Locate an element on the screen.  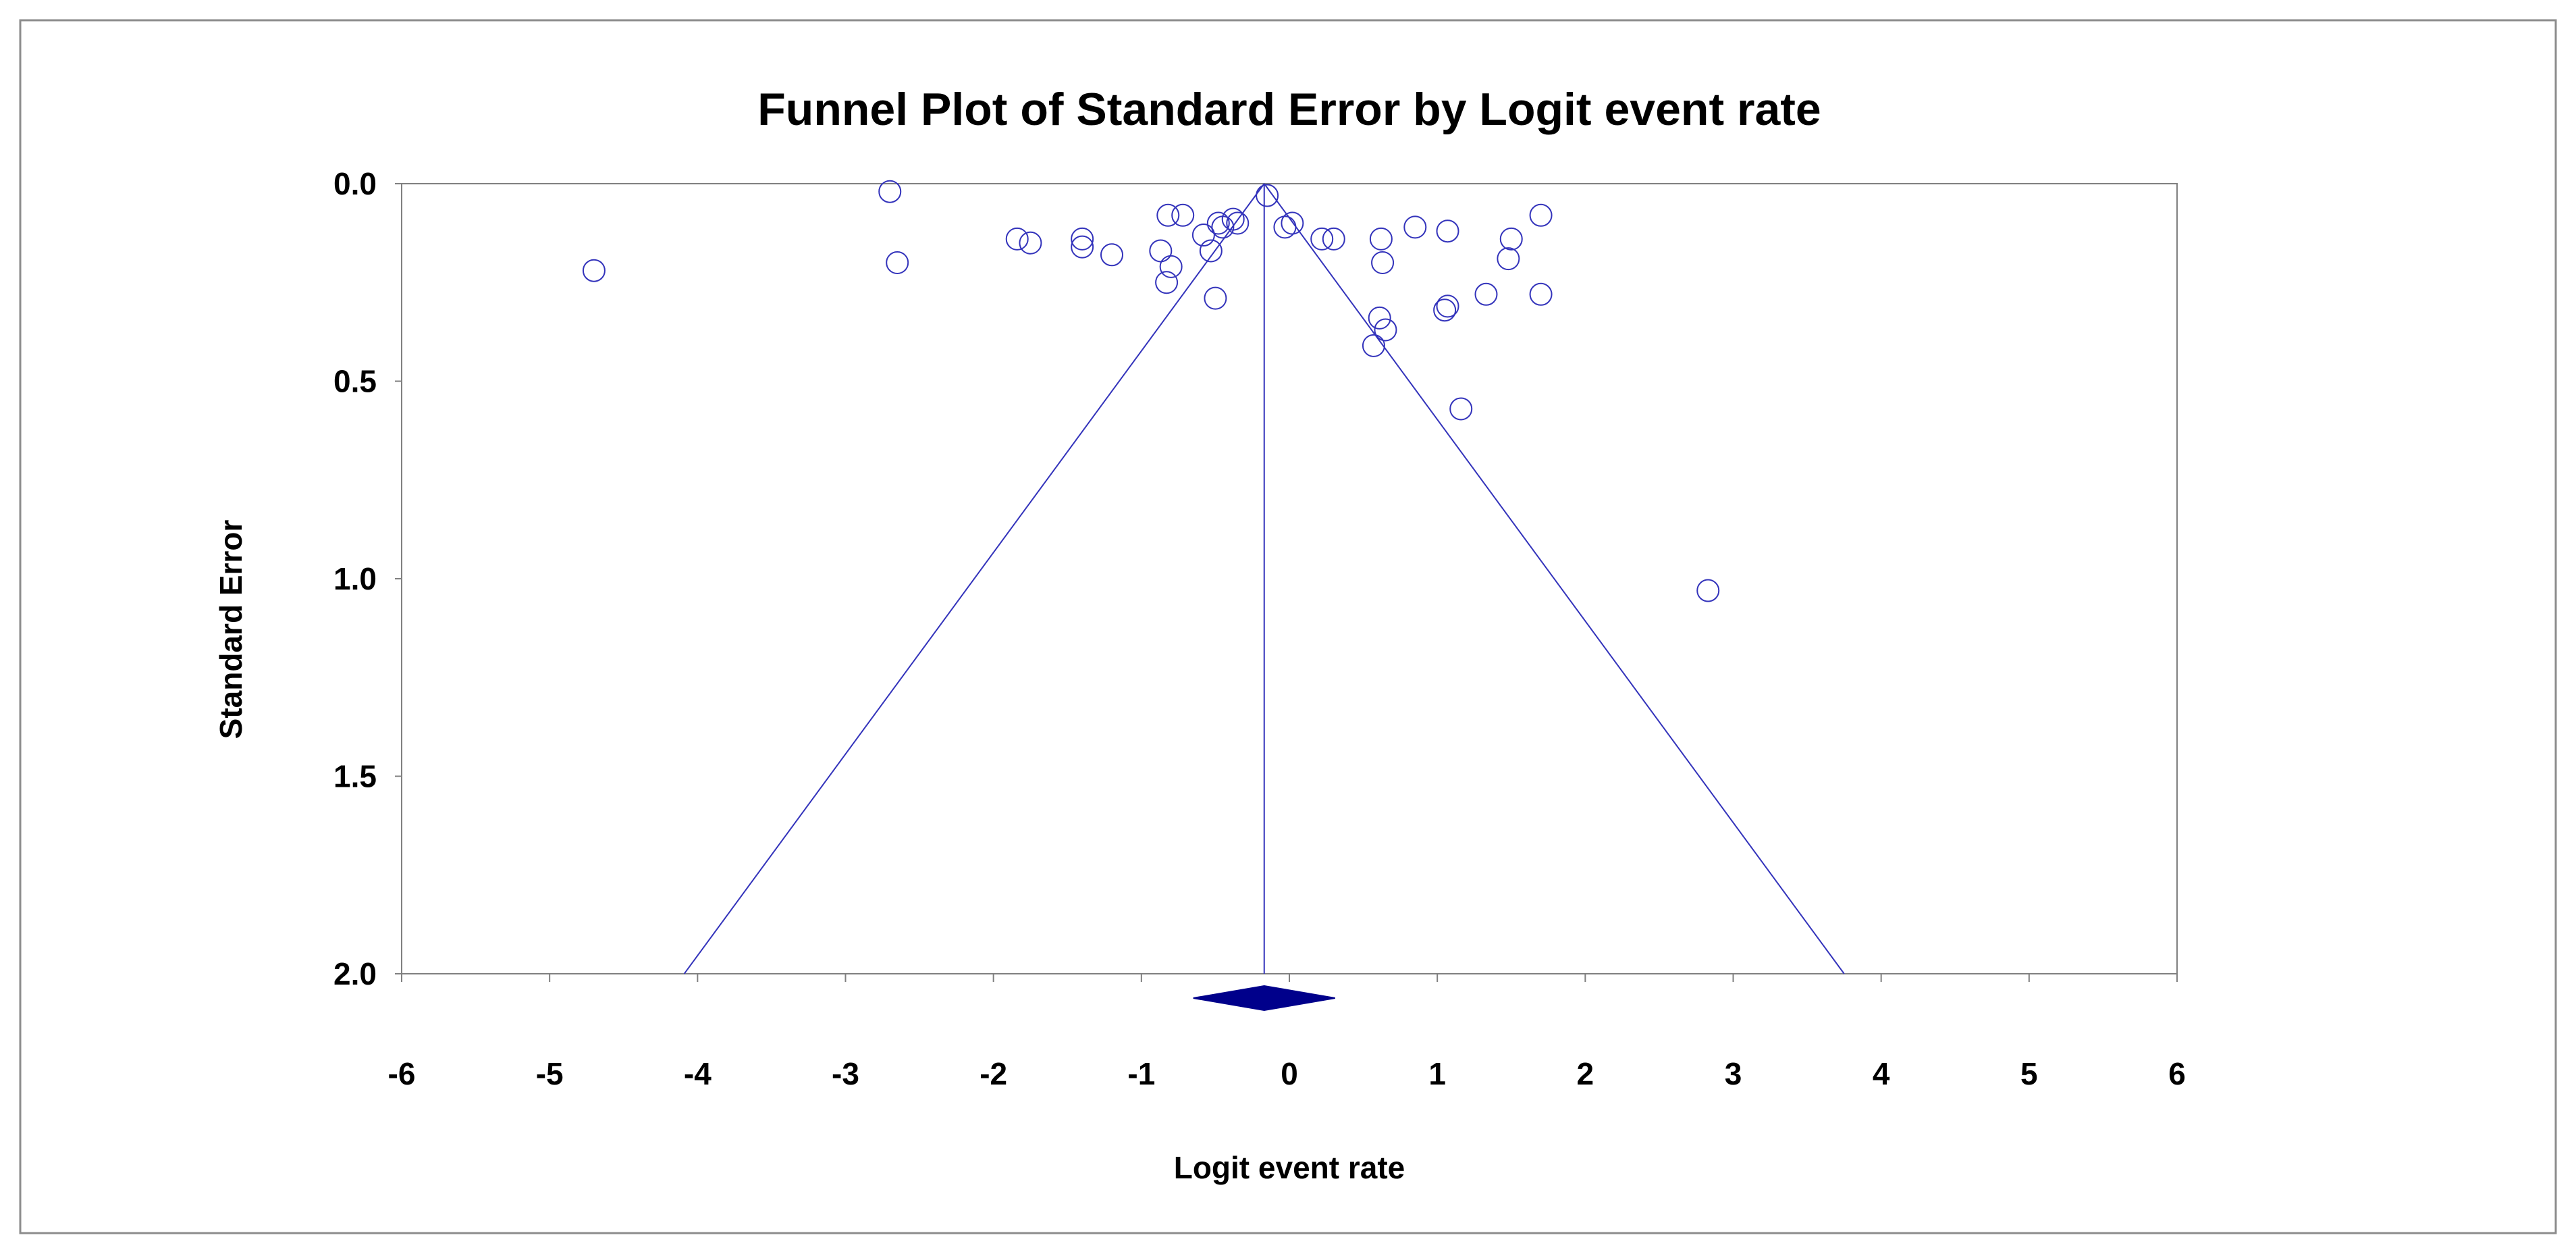
x-tick-label: -3 is located at coordinates (845, 1073).